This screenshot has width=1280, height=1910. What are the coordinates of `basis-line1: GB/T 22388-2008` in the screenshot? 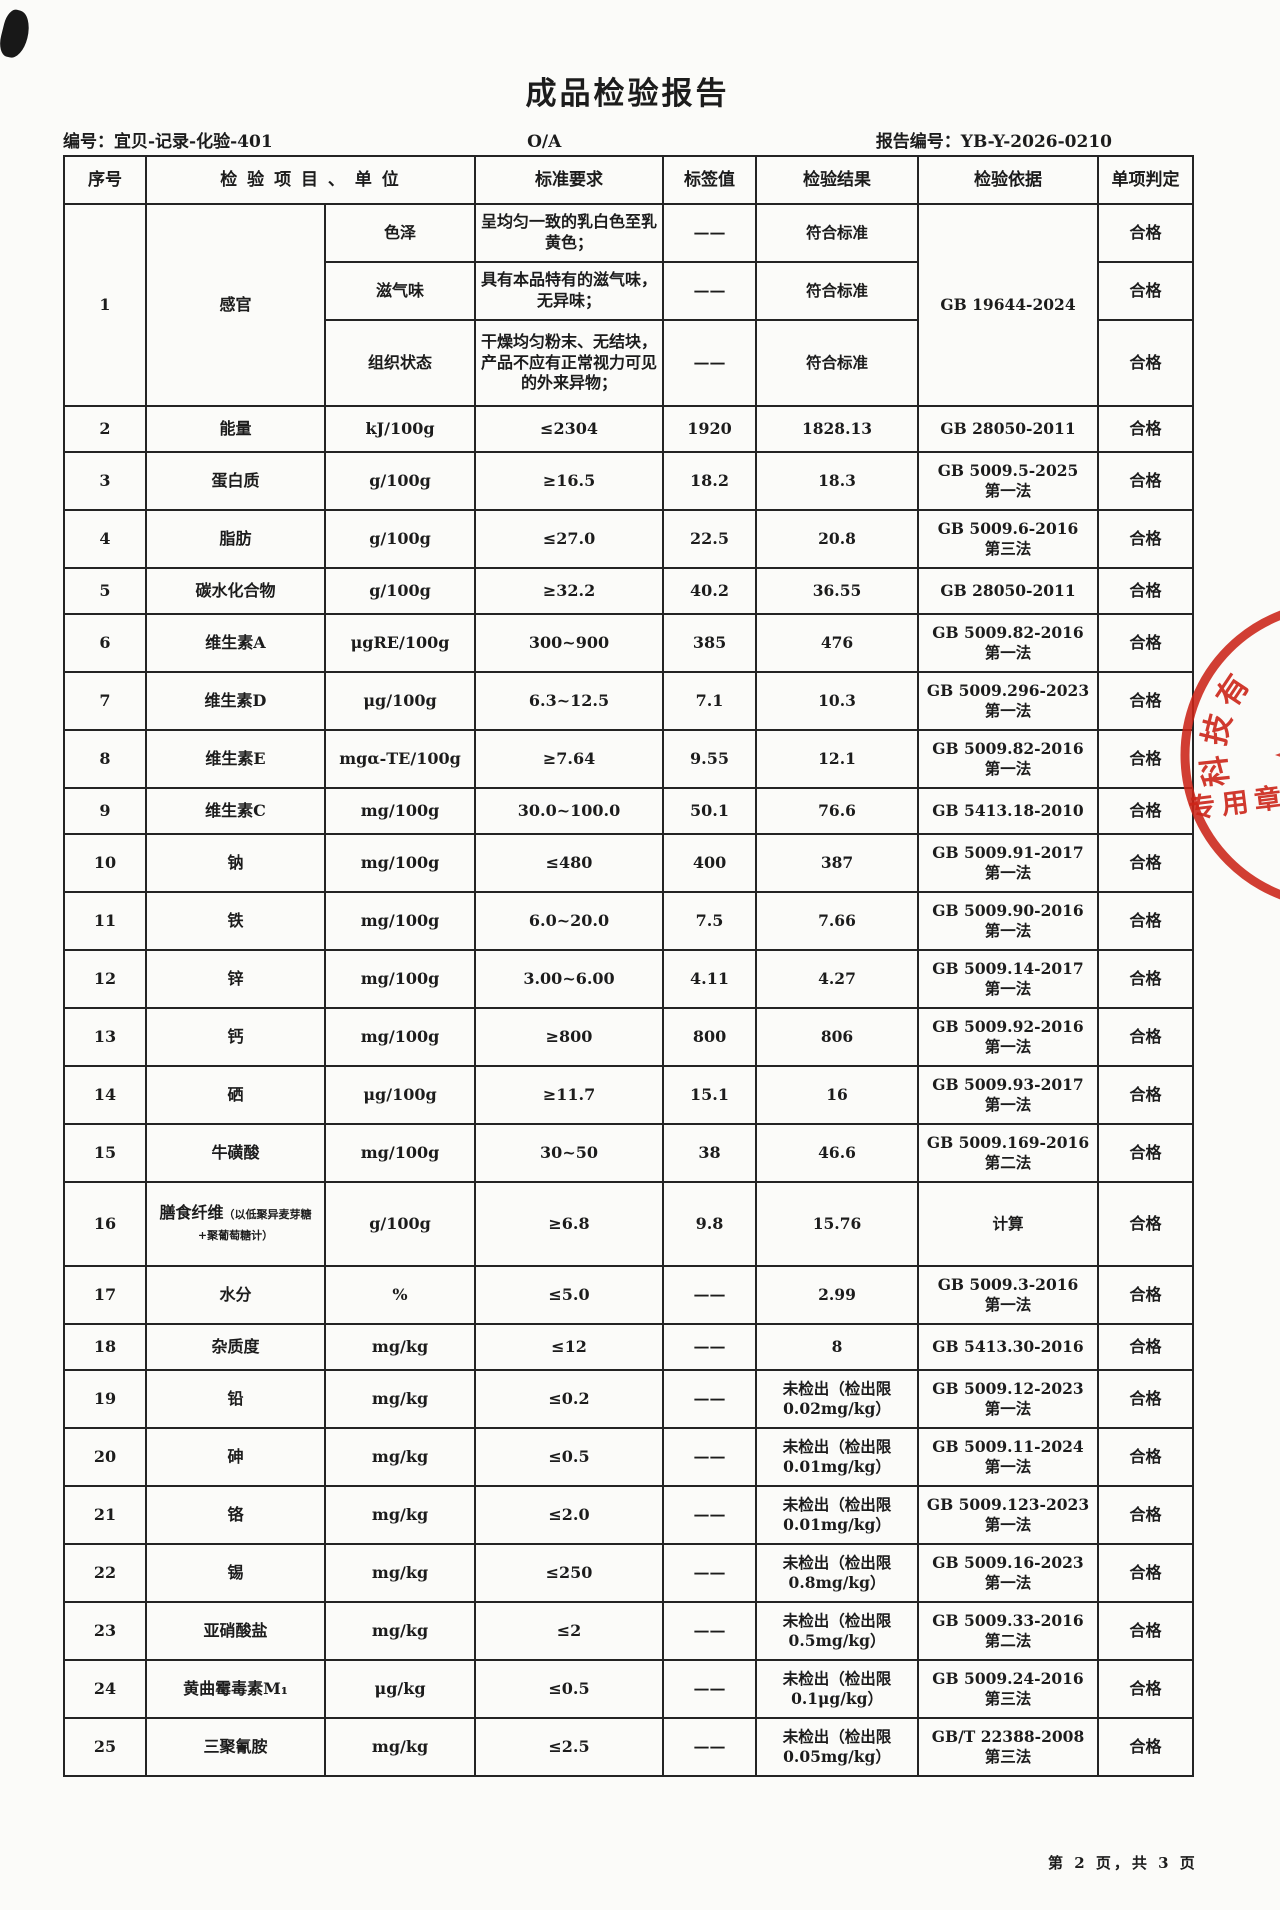 It's located at (1008, 1736).